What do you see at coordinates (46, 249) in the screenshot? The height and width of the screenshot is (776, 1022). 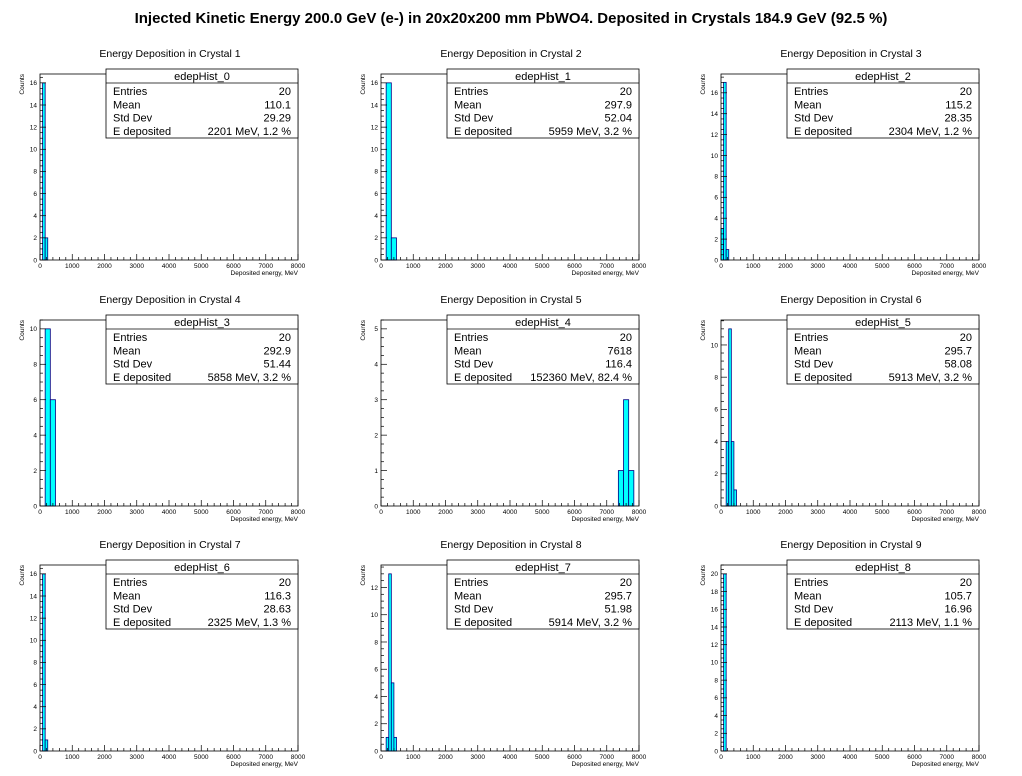 I see `histogram-bar` at bounding box center [46, 249].